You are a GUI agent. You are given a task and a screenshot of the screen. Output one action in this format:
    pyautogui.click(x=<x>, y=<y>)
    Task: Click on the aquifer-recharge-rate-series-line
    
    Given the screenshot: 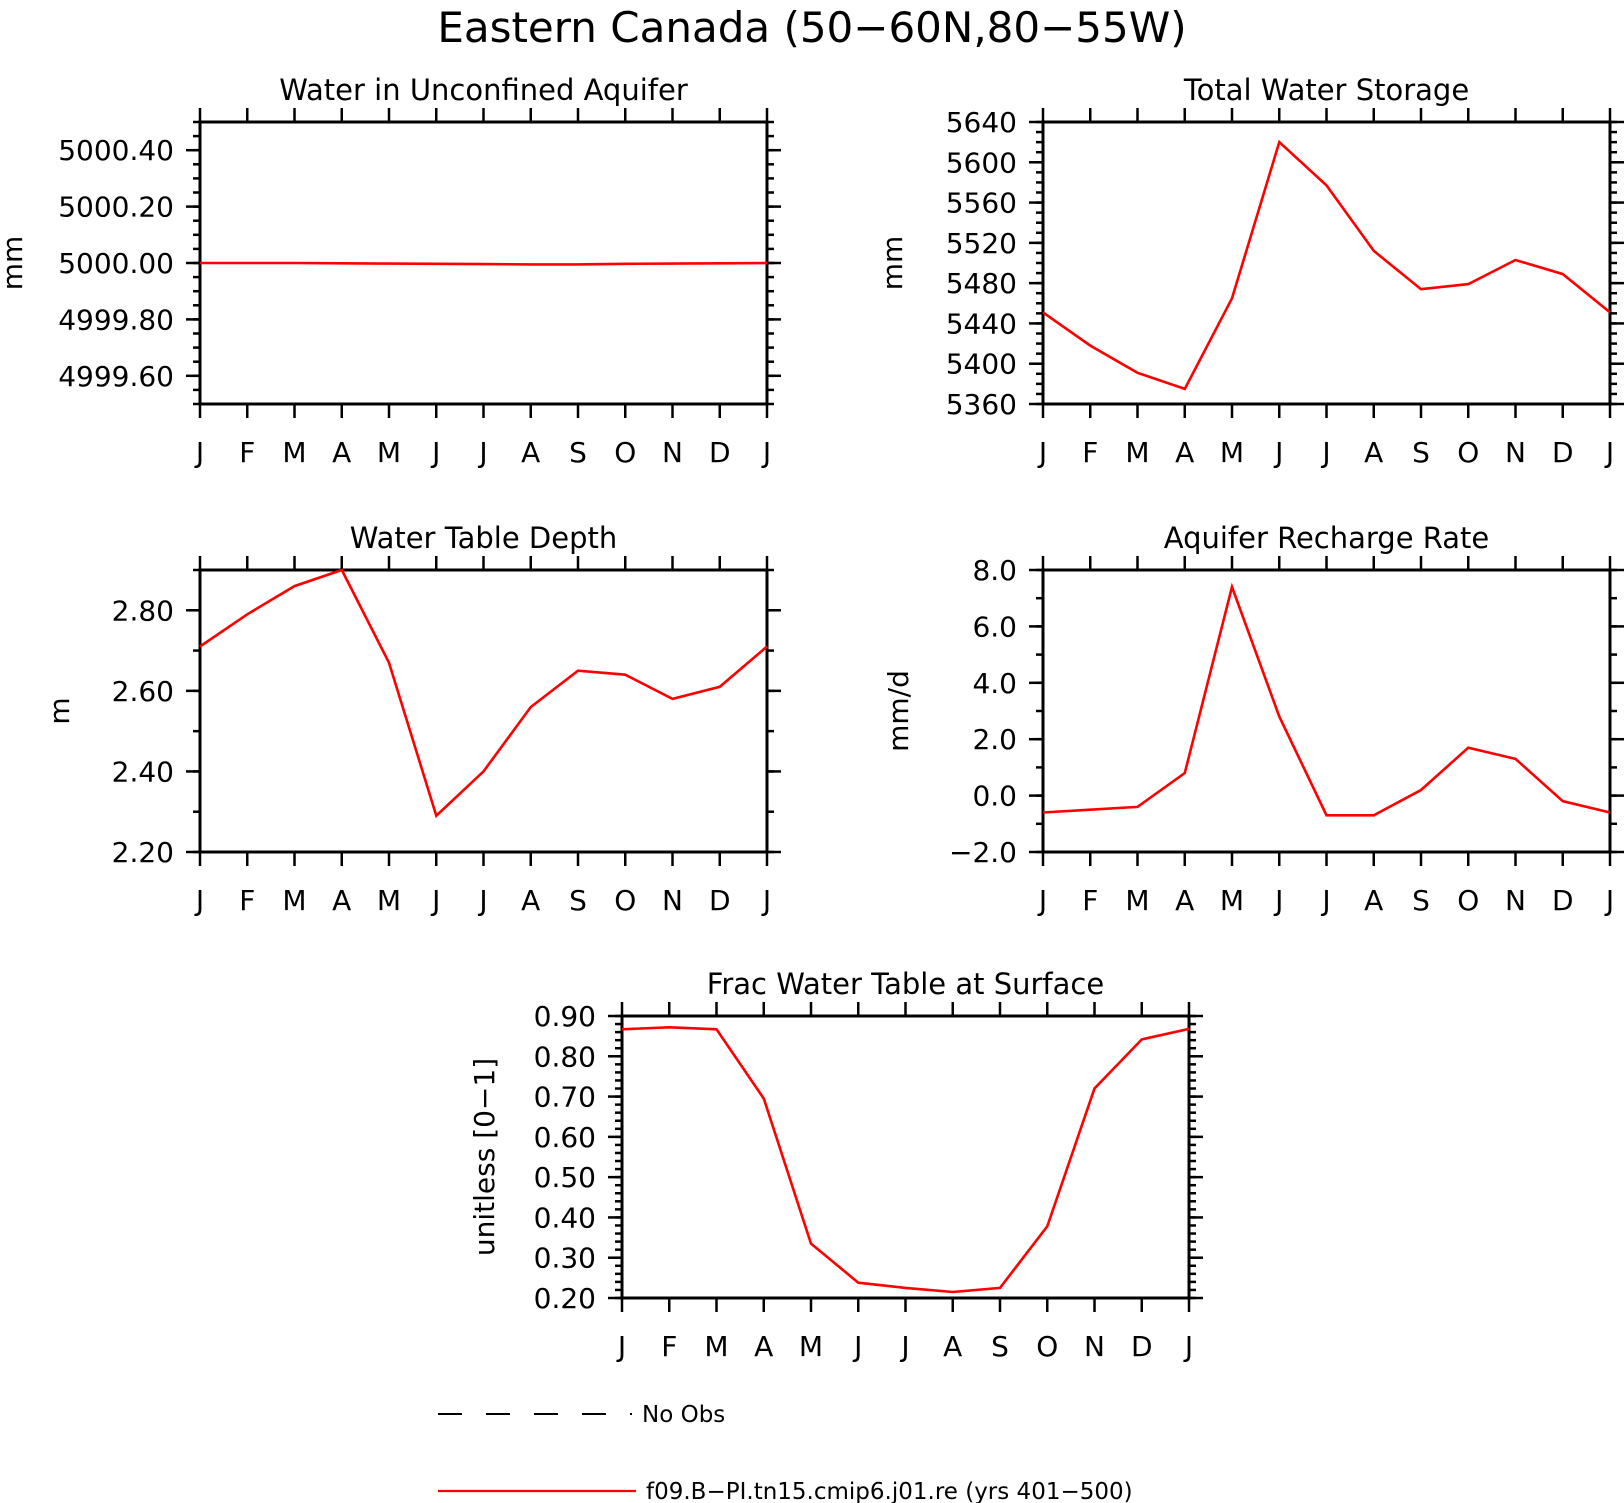 What is the action you would take?
    pyautogui.click(x=1326, y=699)
    